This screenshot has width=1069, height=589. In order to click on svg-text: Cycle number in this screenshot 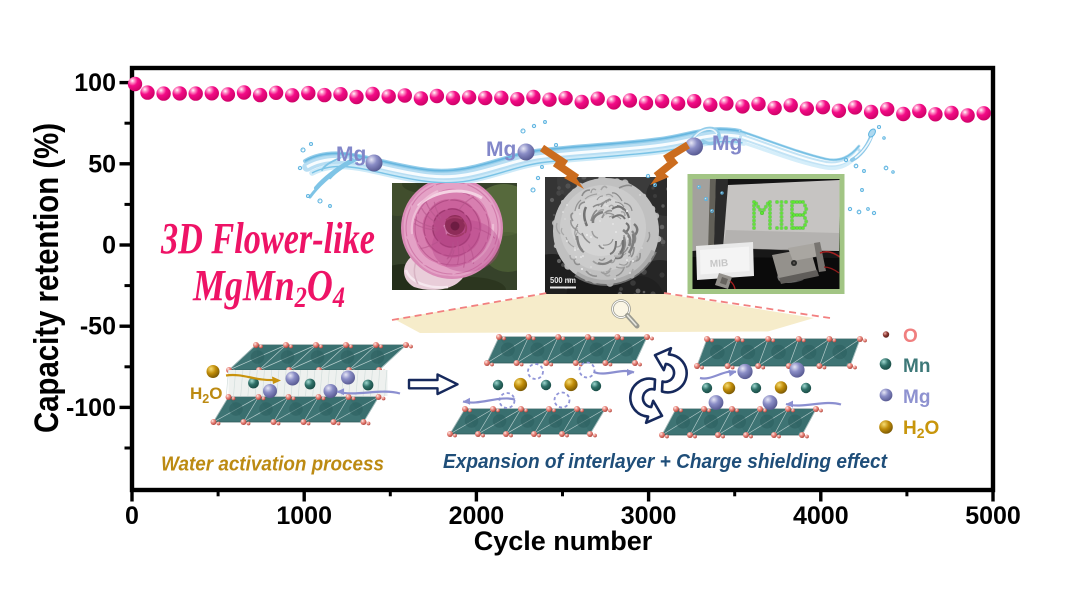, I will do `click(563, 541)`.